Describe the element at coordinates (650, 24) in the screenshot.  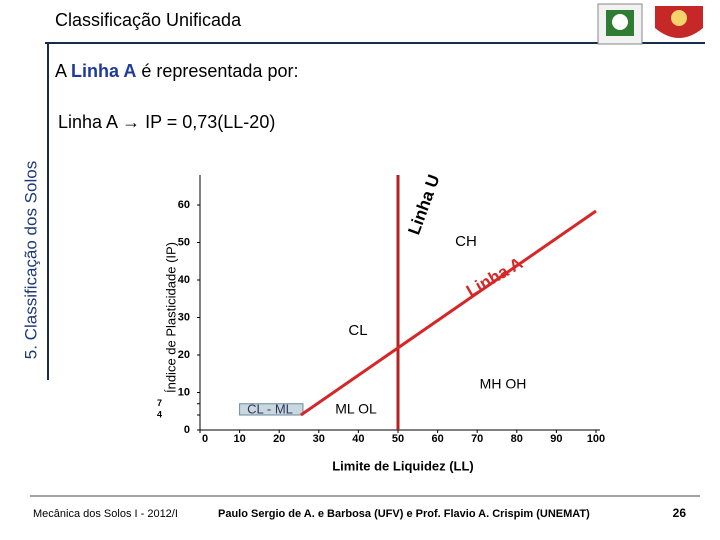
I see `logo` at that location.